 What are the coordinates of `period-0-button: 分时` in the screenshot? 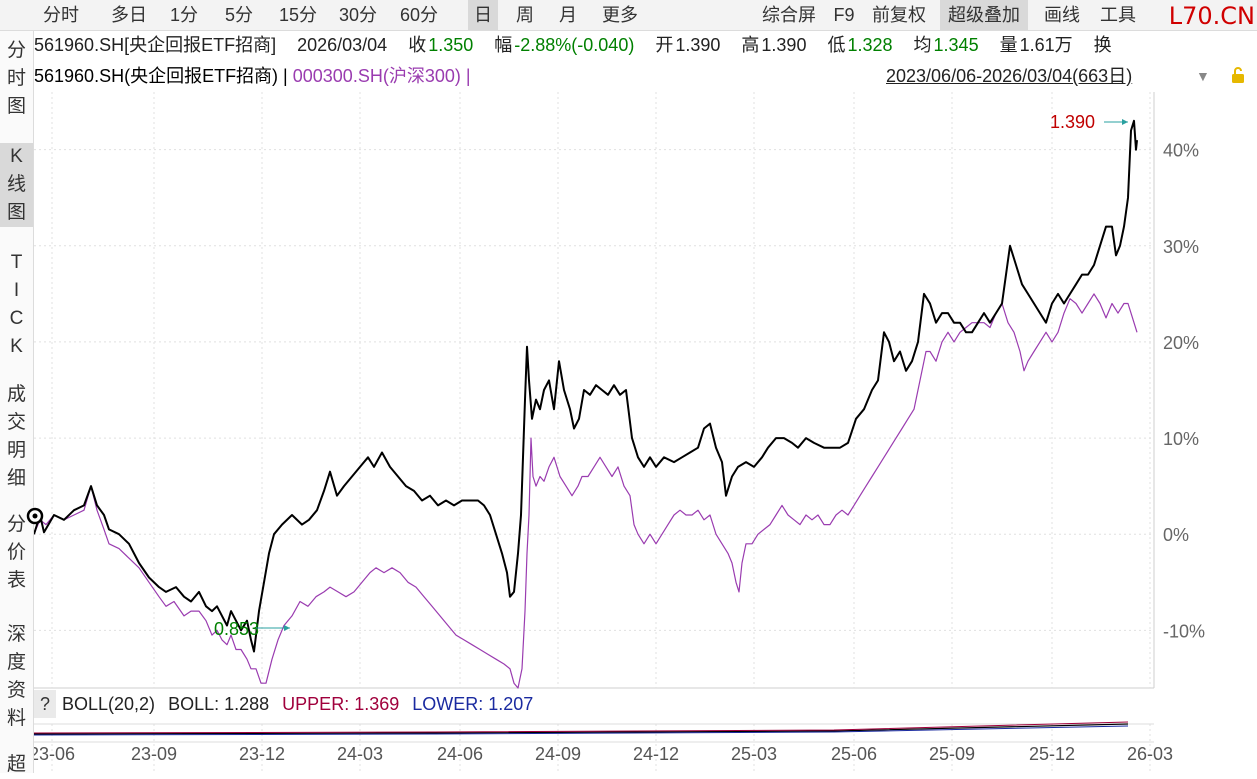 It's located at (61, 15).